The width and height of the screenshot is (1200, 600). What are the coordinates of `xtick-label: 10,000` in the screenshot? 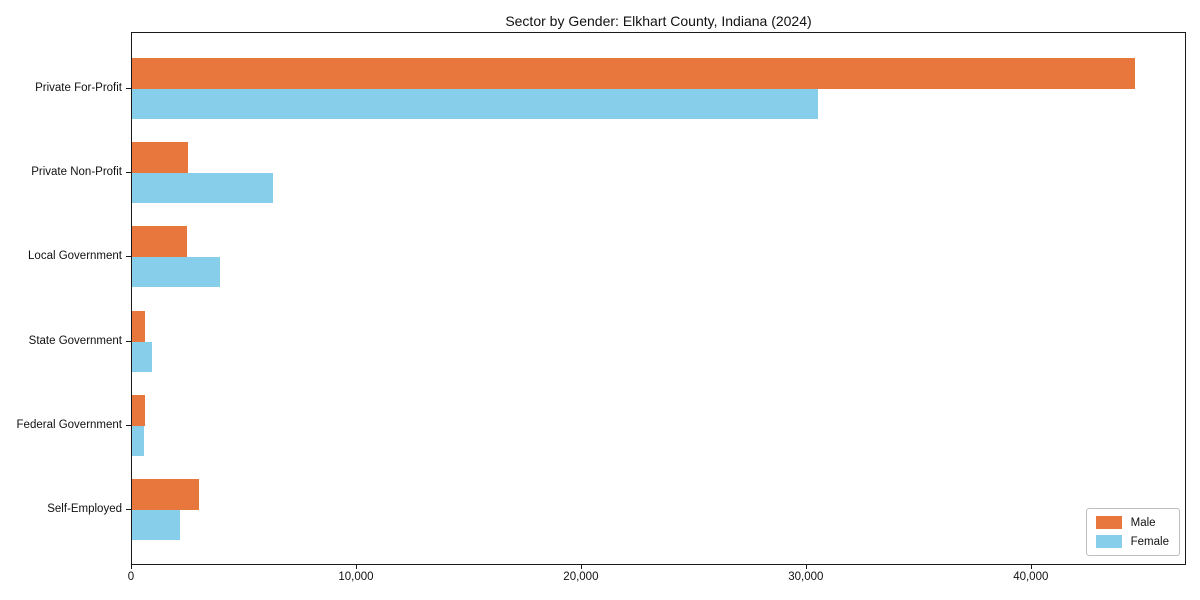 It's located at (356, 577).